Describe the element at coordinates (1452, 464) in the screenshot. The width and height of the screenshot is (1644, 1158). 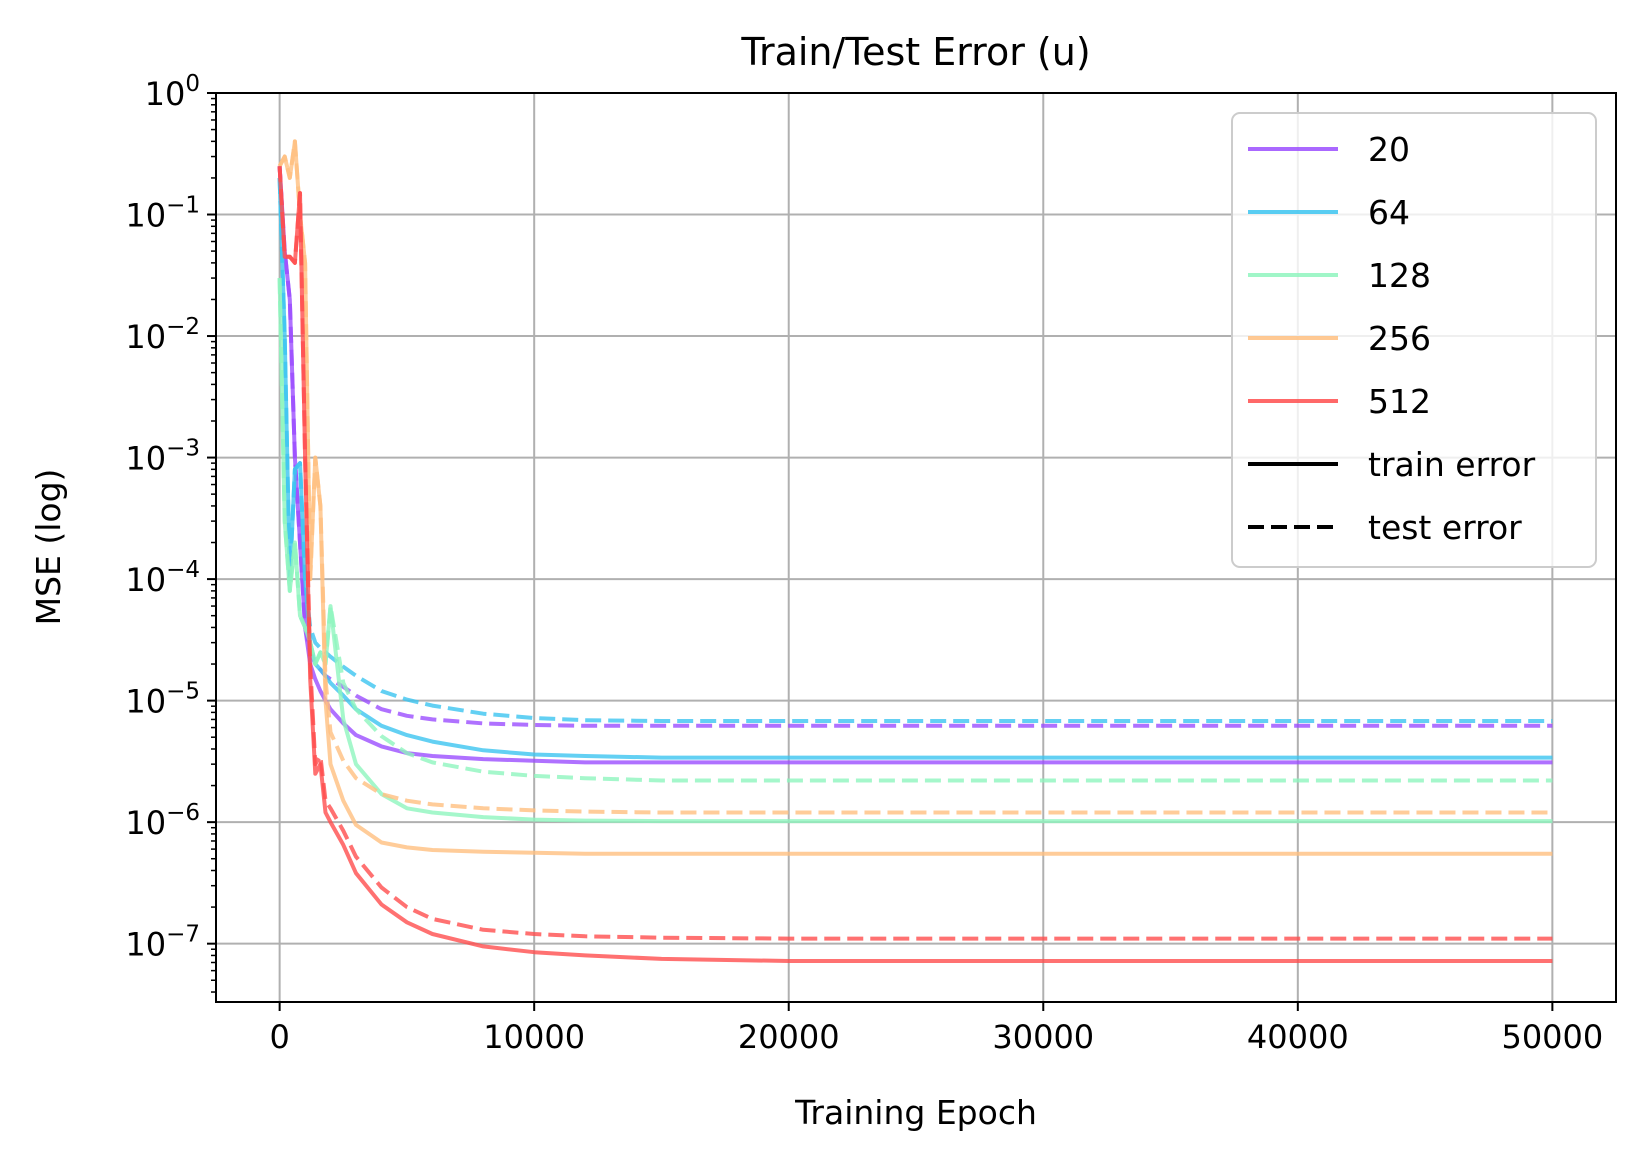
I see `legend-label: train error` at that location.